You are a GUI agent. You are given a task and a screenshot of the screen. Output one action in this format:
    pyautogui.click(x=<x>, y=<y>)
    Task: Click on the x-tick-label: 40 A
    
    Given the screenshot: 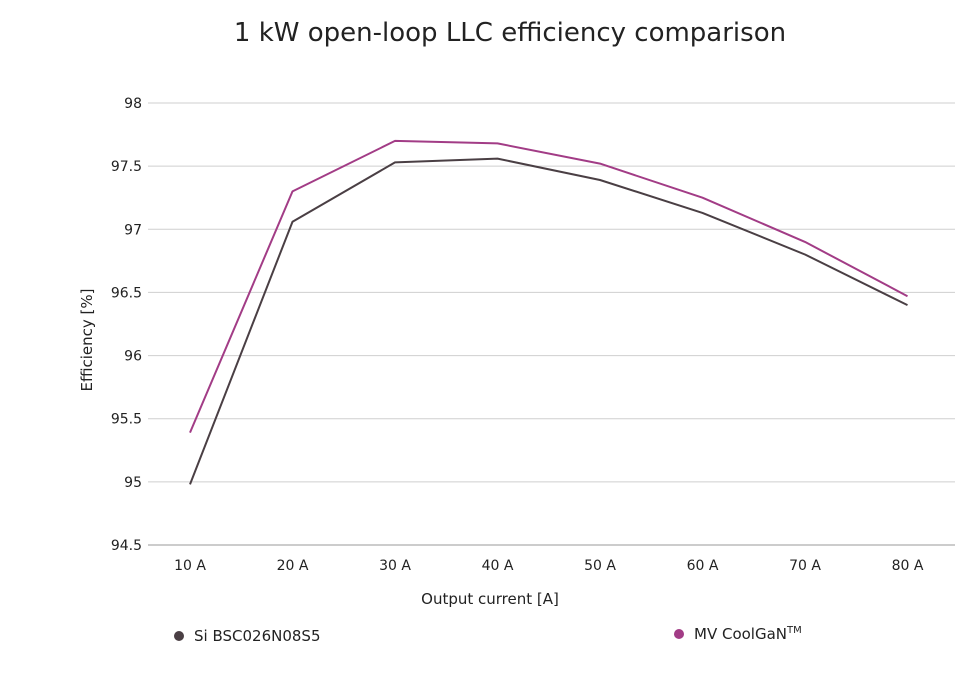 What is the action you would take?
    pyautogui.click(x=498, y=566)
    